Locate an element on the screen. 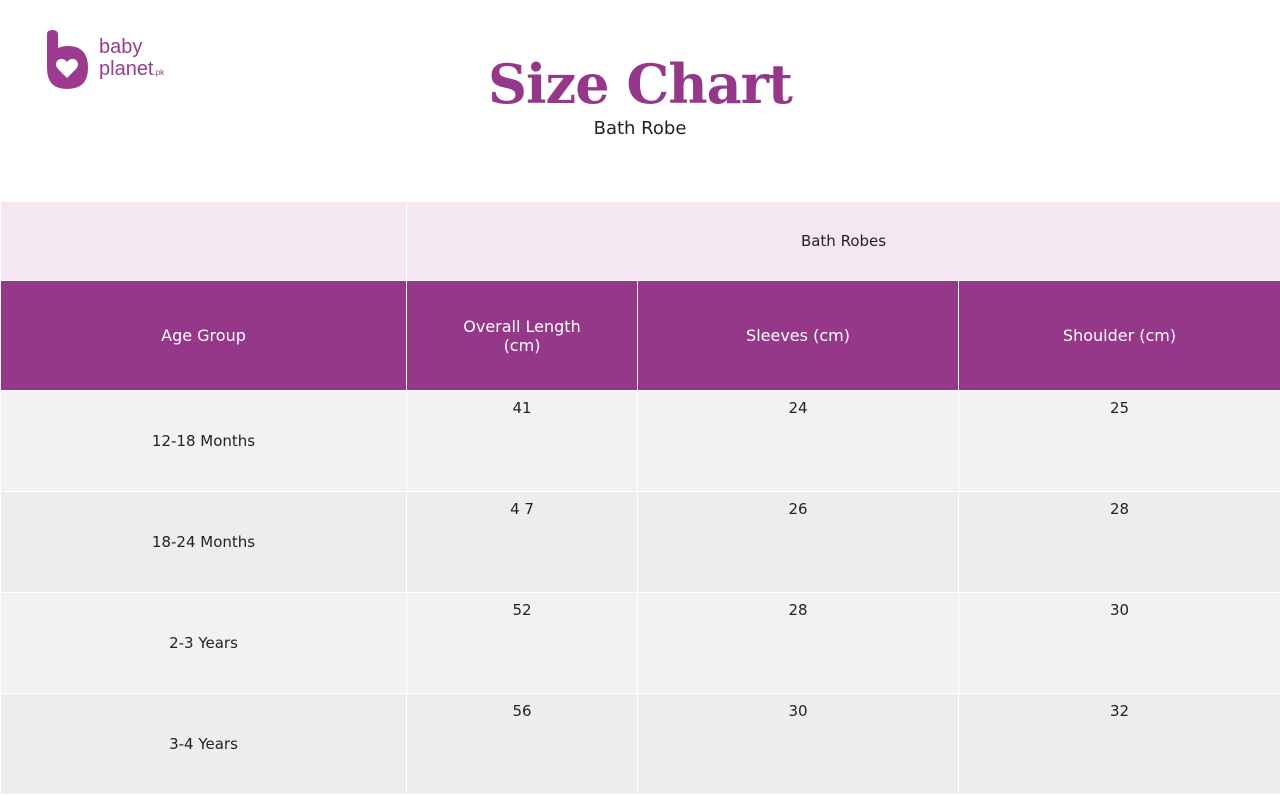  column-header: Shoulder (cm) is located at coordinates (1119, 336).